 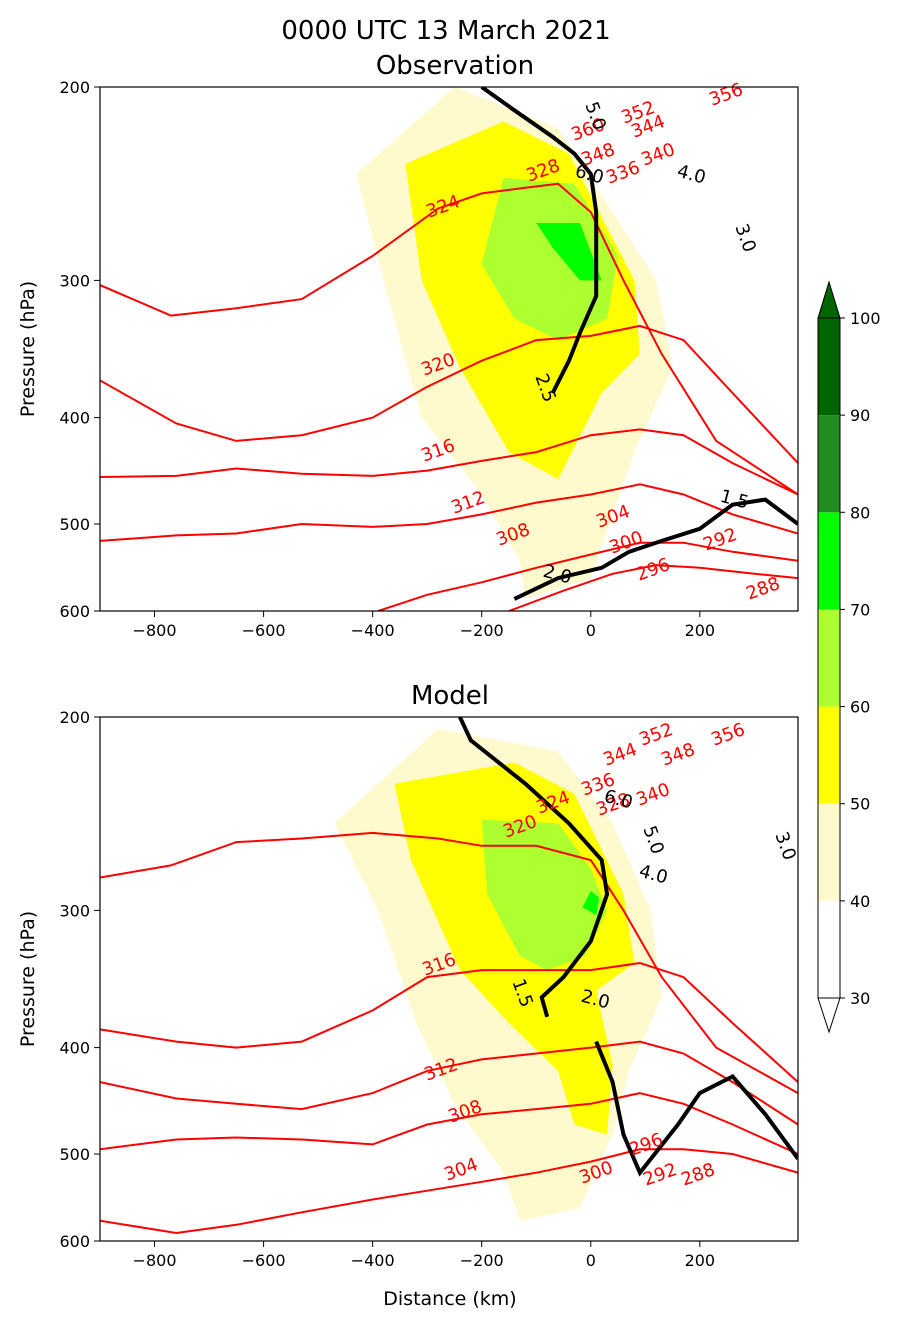 I want to click on colorbar-tick-label: 70, so click(x=860, y=609).